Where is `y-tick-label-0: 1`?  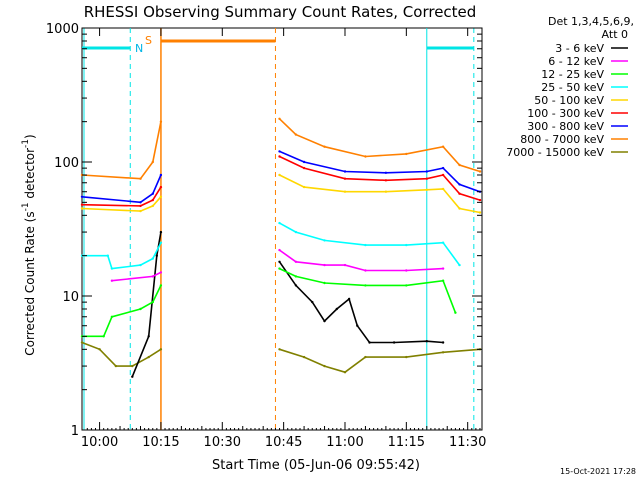 y-tick-label-0: 1 is located at coordinates (75, 431).